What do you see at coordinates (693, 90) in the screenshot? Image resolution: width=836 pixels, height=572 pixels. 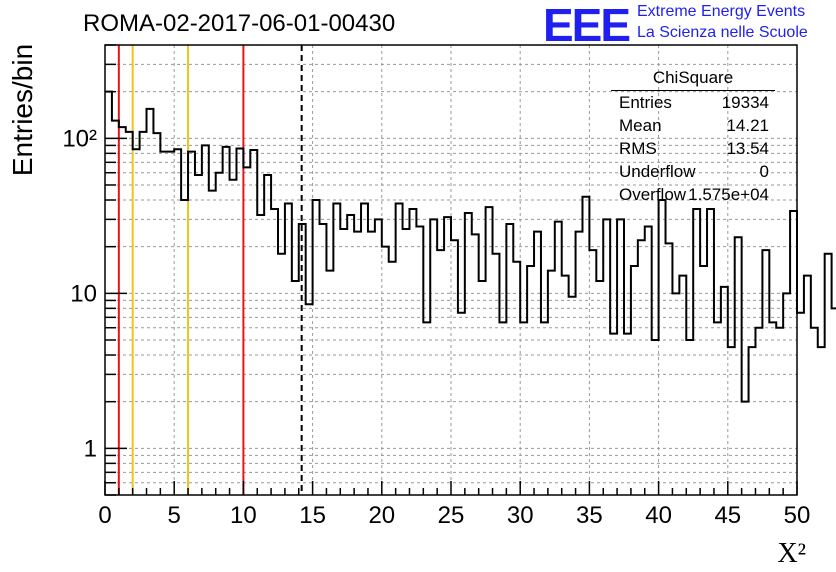 I see `stats-divider` at bounding box center [693, 90].